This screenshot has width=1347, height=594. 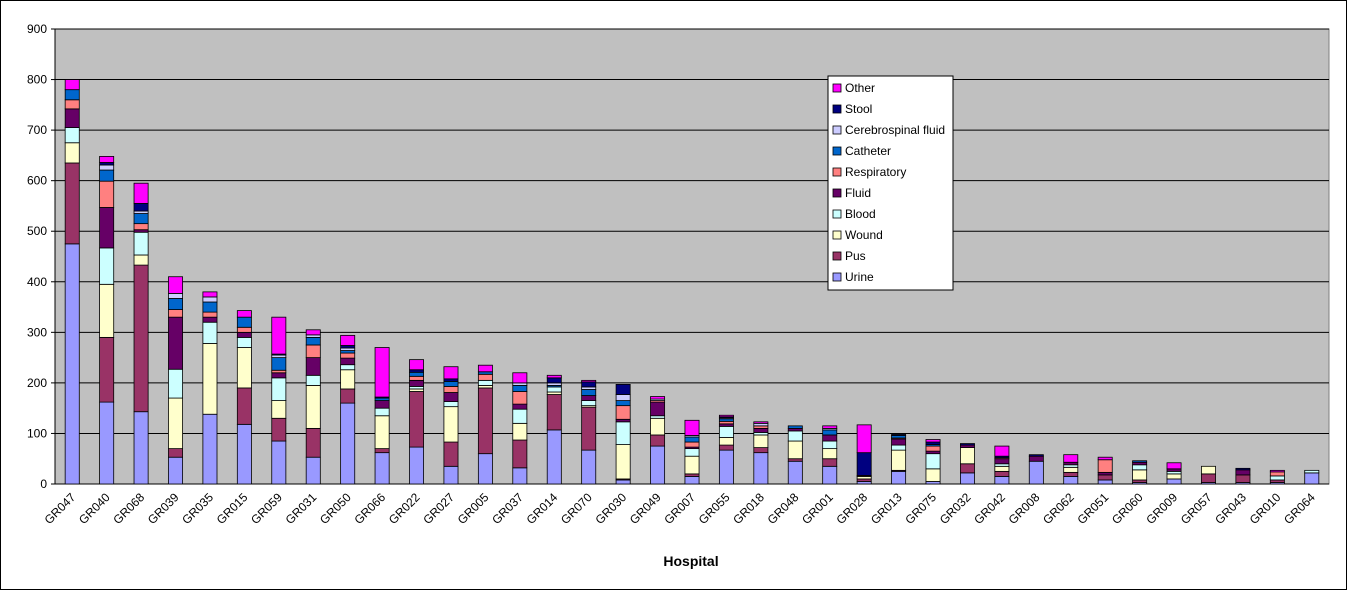 I want to click on legend-label: Urine, so click(x=859, y=277).